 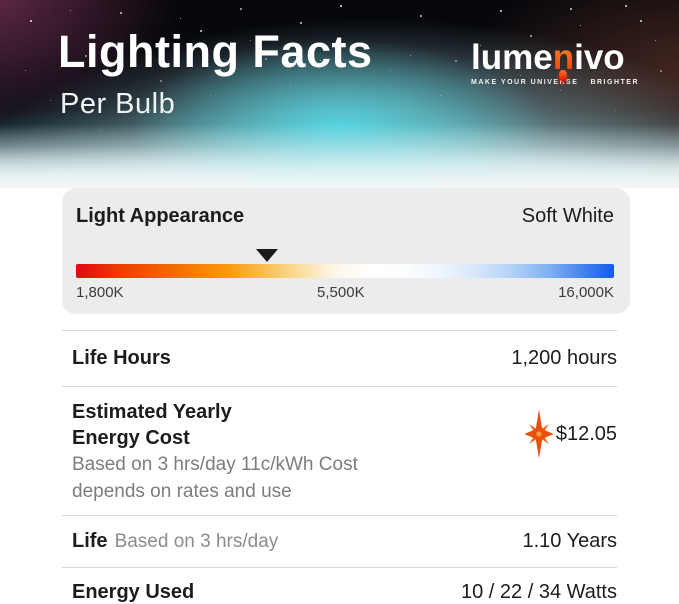 What do you see at coordinates (341, 292) in the screenshot?
I see `scale-mid-label: 5,500K` at bounding box center [341, 292].